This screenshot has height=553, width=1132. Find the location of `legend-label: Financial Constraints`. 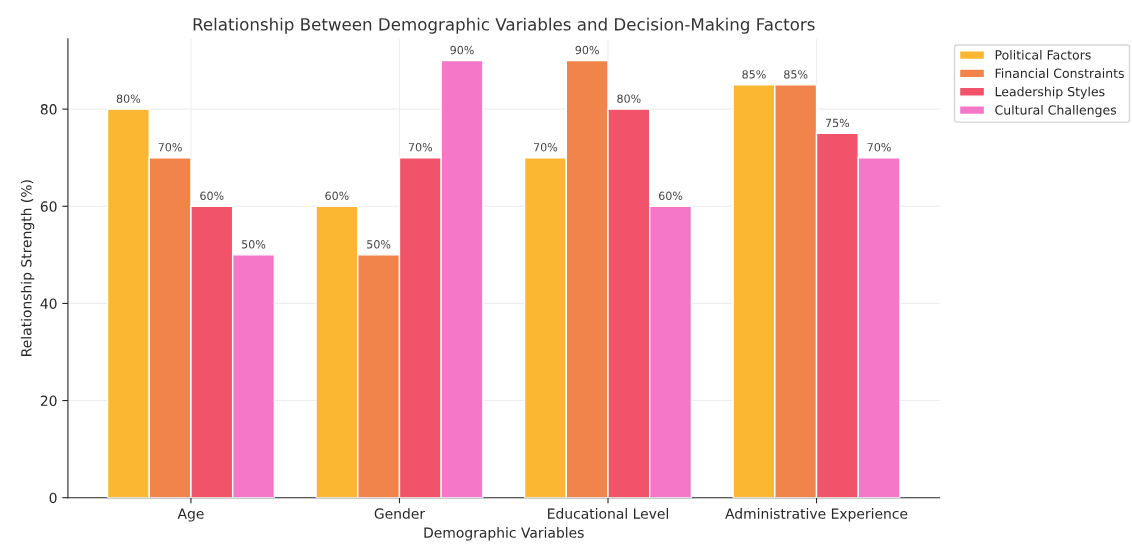

legend-label: Financial Constraints is located at coordinates (1059, 73).